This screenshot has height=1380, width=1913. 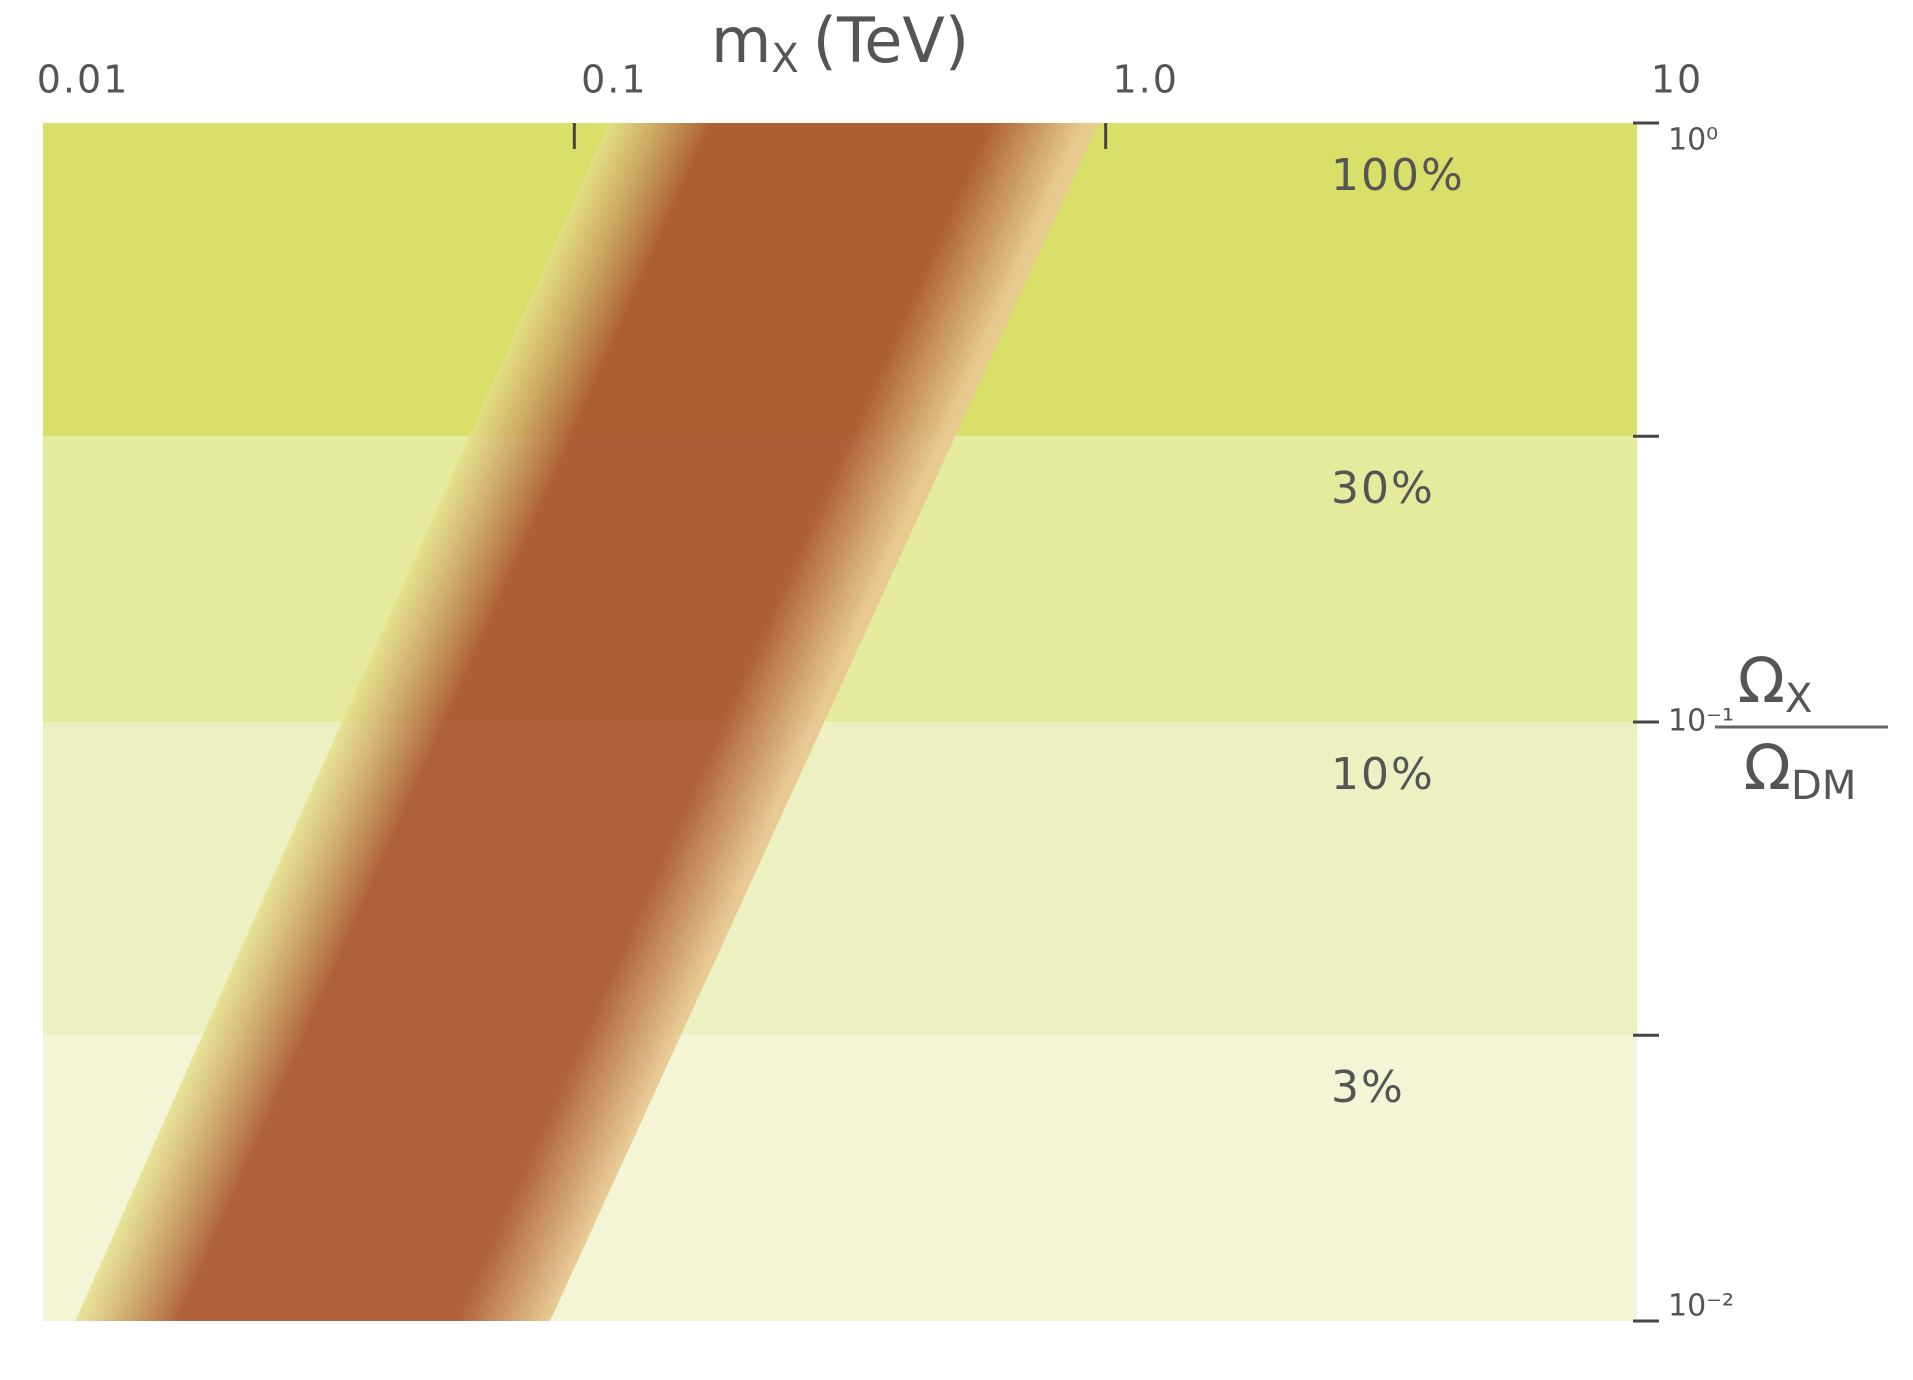 I want to click on x-tick-label: 0.1, so click(x=614, y=80).